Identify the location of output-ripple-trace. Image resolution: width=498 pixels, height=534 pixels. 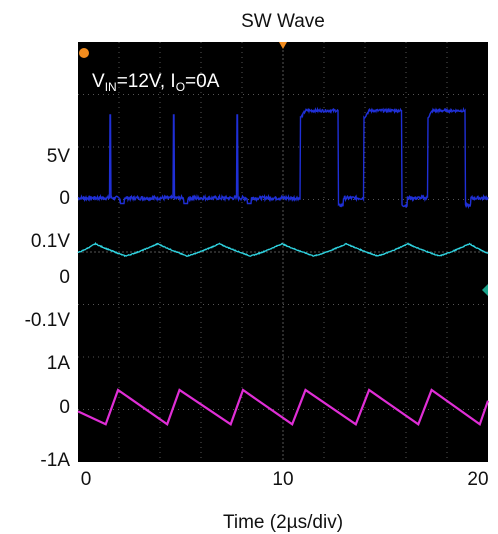
(283, 250).